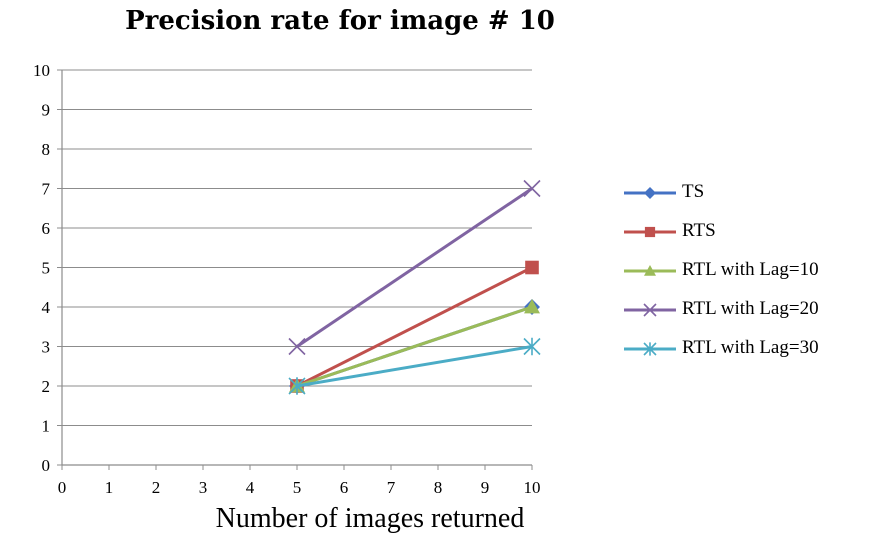  I want to click on legend-label: RTL with Lag=30, so click(750, 347).